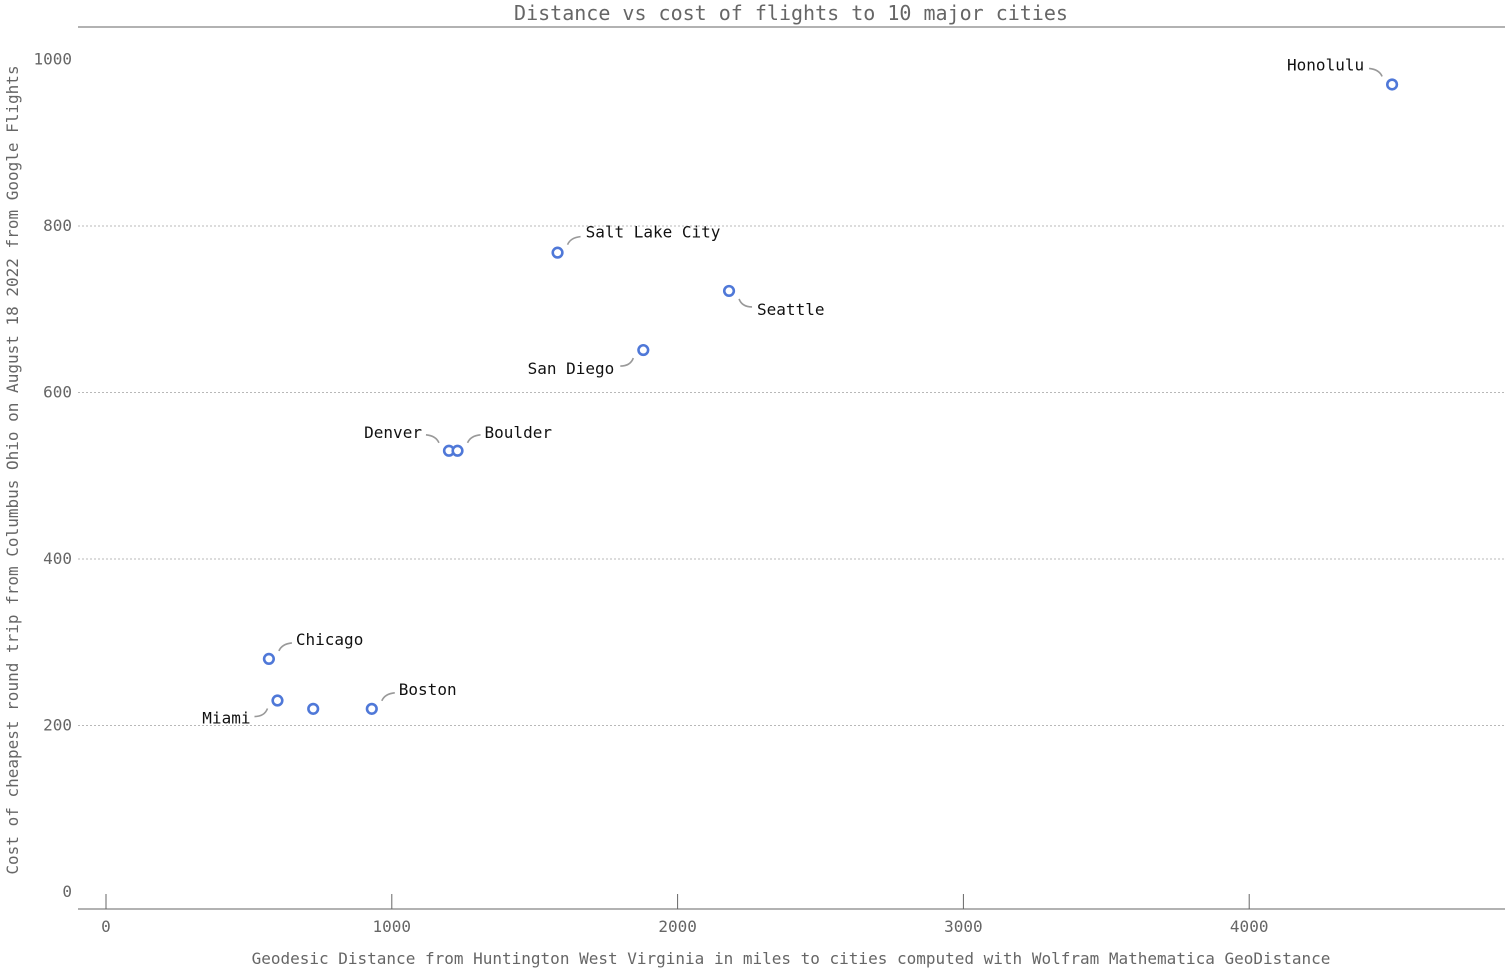  What do you see at coordinates (963, 926) in the screenshot?
I see `x-tick-label: 3000` at bounding box center [963, 926].